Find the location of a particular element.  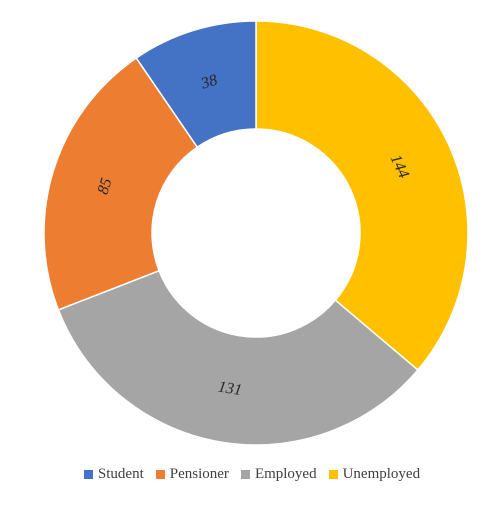

legend-item-employed: Employed is located at coordinates (278, 474).